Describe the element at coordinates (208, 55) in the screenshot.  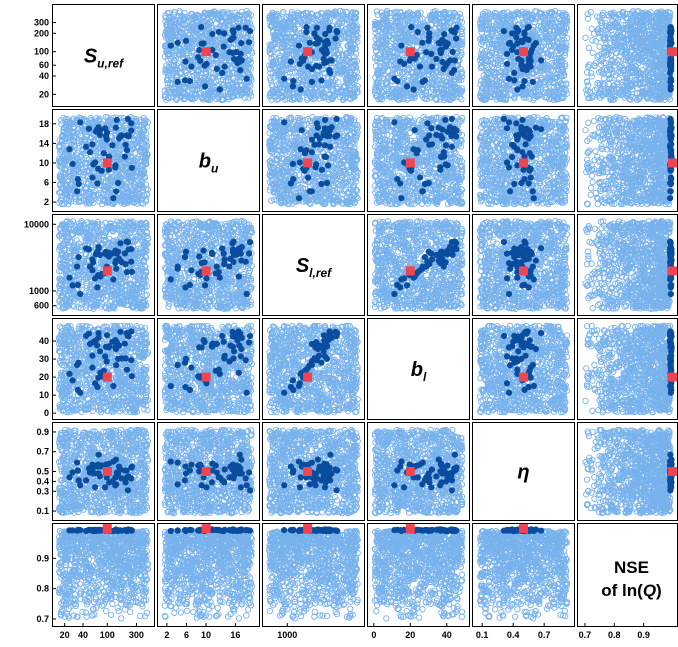
I see `panel-S_u_ref-vs-b_u` at that location.